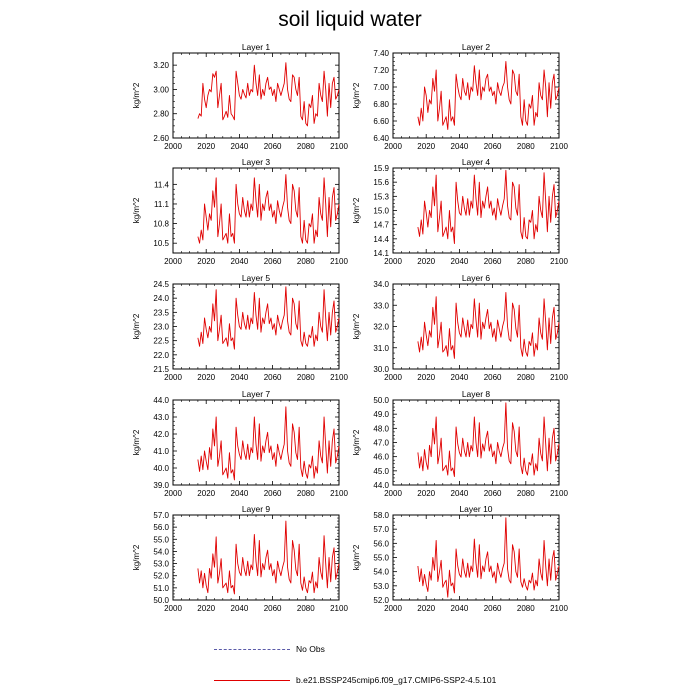 This screenshot has height=700, width=700. Describe the element at coordinates (161, 298) in the screenshot. I see `y-tick-label: 24.0` at that location.